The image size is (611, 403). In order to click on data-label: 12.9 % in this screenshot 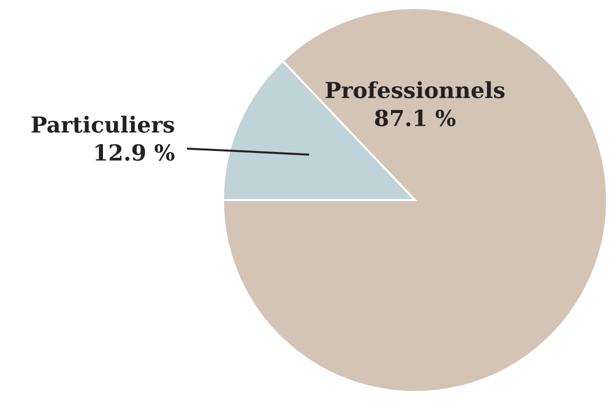, I will do `click(134, 153)`.